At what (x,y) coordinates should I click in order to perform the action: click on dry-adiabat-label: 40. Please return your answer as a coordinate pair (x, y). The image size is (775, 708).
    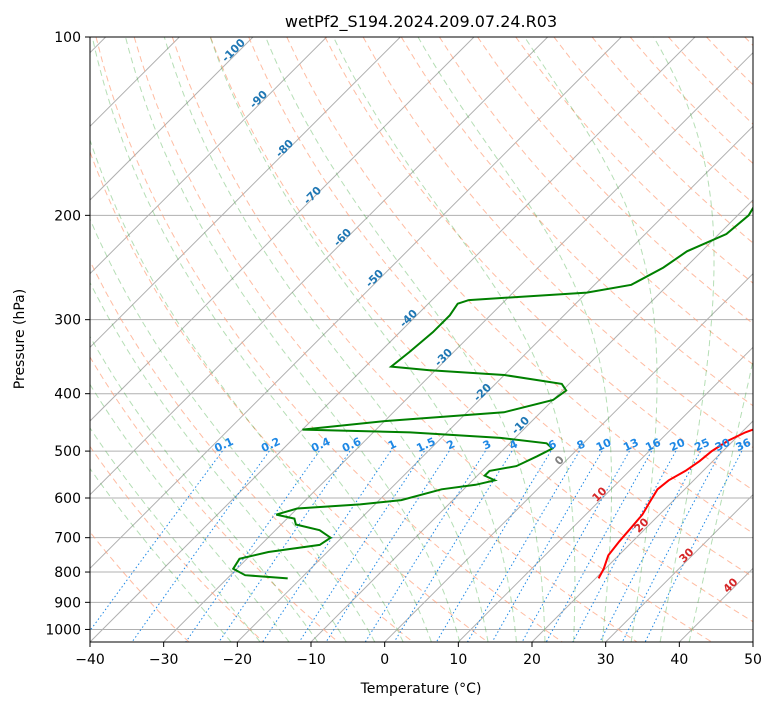
    Looking at the image, I should click on (731, 585).